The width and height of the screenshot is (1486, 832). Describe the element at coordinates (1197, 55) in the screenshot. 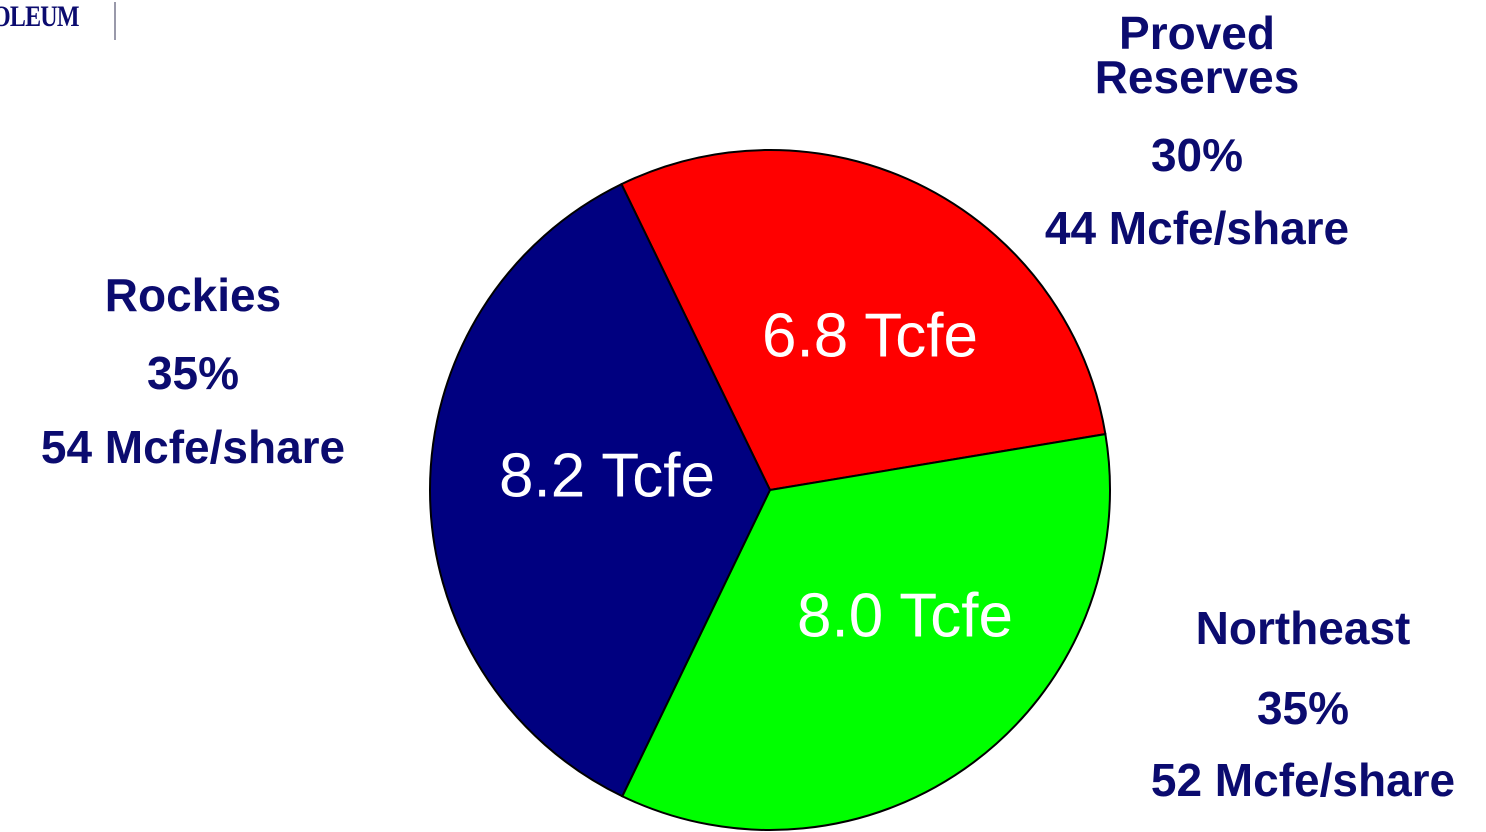

I see `category-label: Proved Reserves` at that location.